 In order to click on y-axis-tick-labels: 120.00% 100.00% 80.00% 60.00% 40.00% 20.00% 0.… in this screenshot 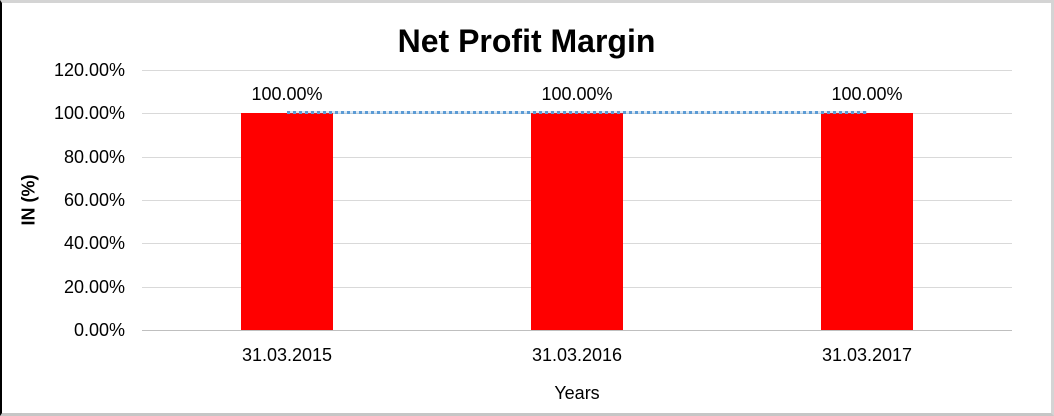, I will do `click(63, 208)`.